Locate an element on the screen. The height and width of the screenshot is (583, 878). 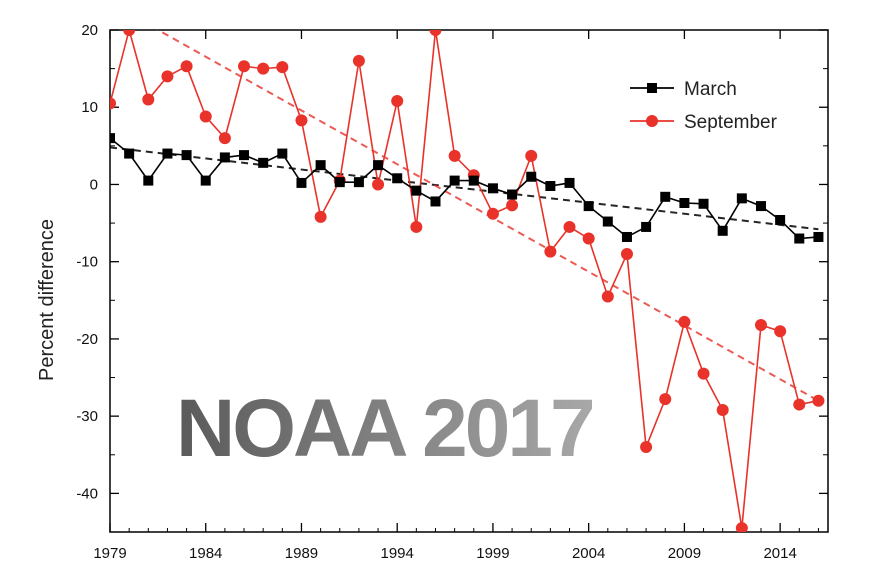
series-line-march is located at coordinates (464, 188).